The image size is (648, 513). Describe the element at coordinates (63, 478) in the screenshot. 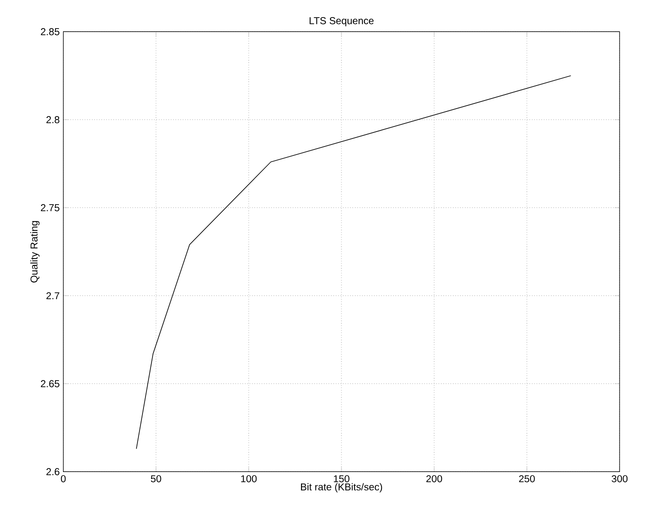

I see `x-tick-label: 0` at that location.